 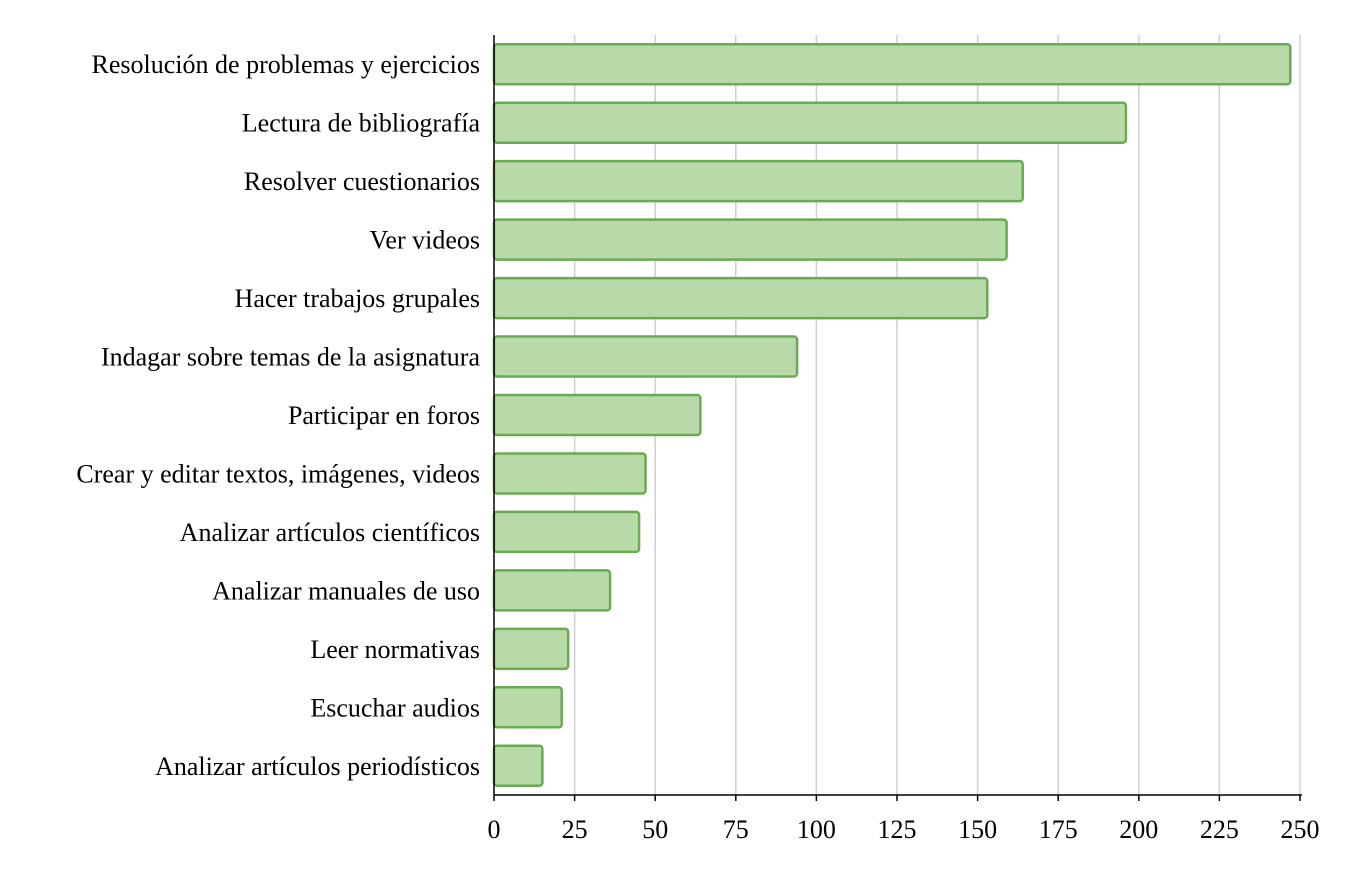 I want to click on x-tick-label: 175, so click(x=1058, y=829).